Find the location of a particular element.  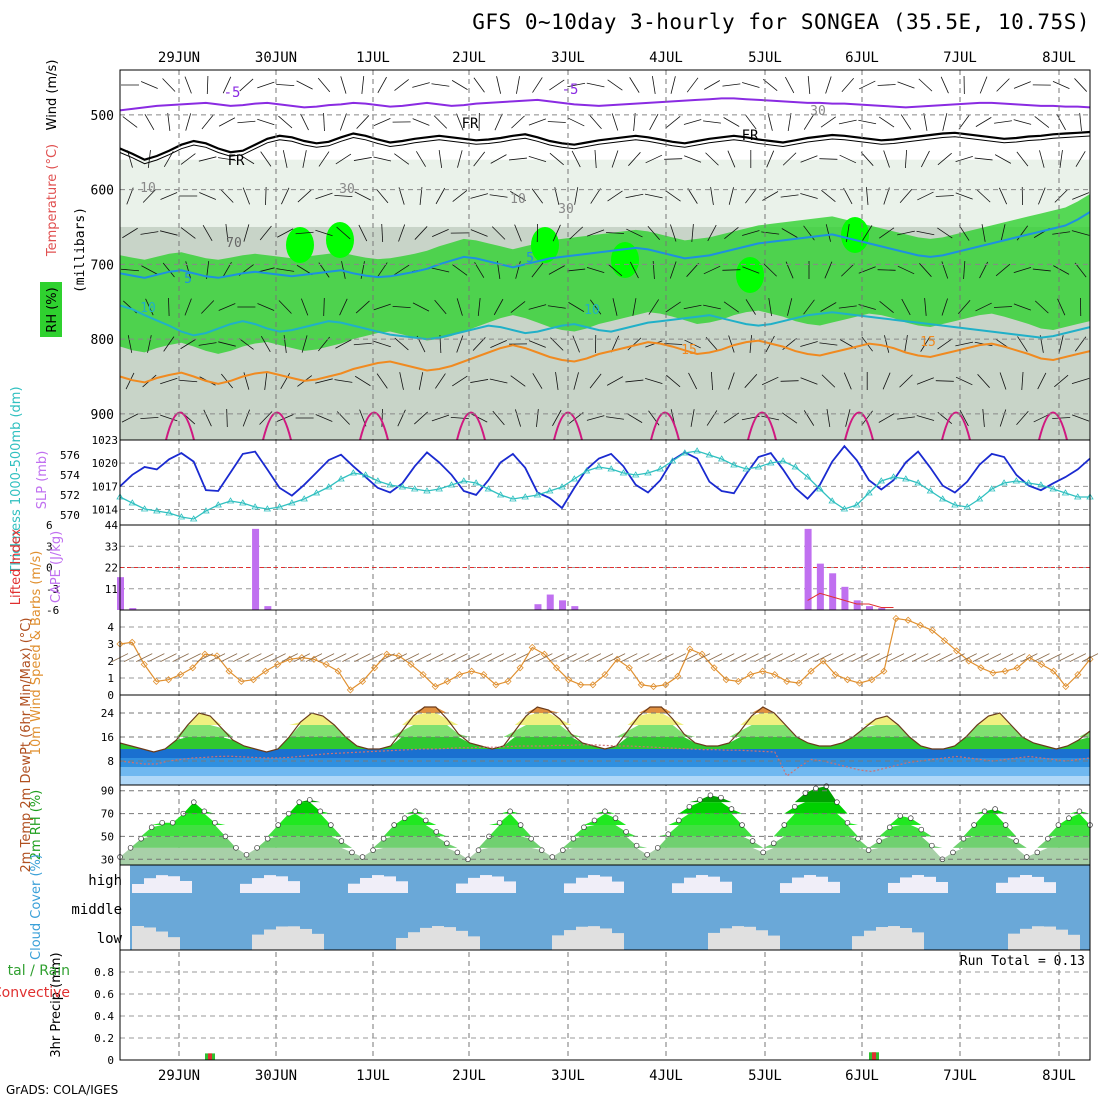

cloud-axis-label: Cloud Cover (%) is located at coordinates (36, 907).